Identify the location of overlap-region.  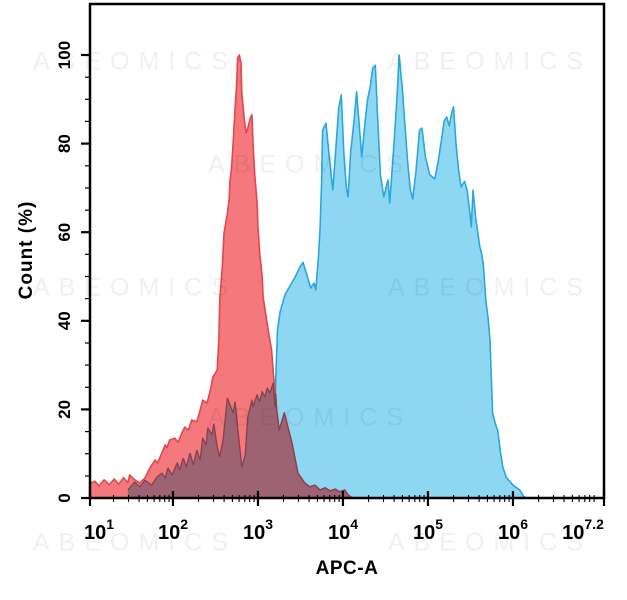
(240, 440).